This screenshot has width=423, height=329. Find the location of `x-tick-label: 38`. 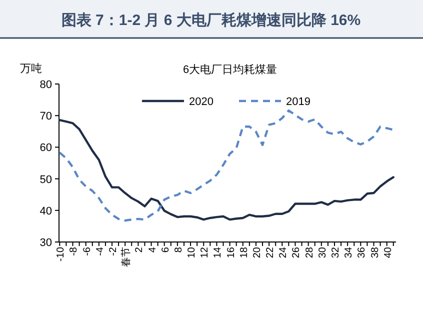

x-tick-label: 38 is located at coordinates (375, 252).